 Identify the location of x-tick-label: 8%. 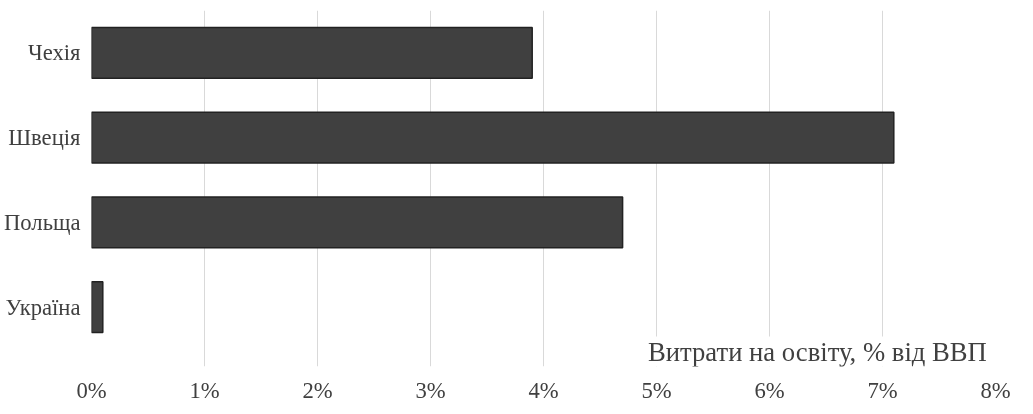
(995, 390).